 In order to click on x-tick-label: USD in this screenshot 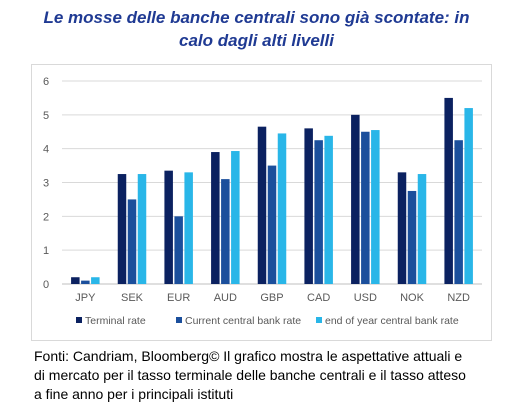, I will do `click(365, 298)`.